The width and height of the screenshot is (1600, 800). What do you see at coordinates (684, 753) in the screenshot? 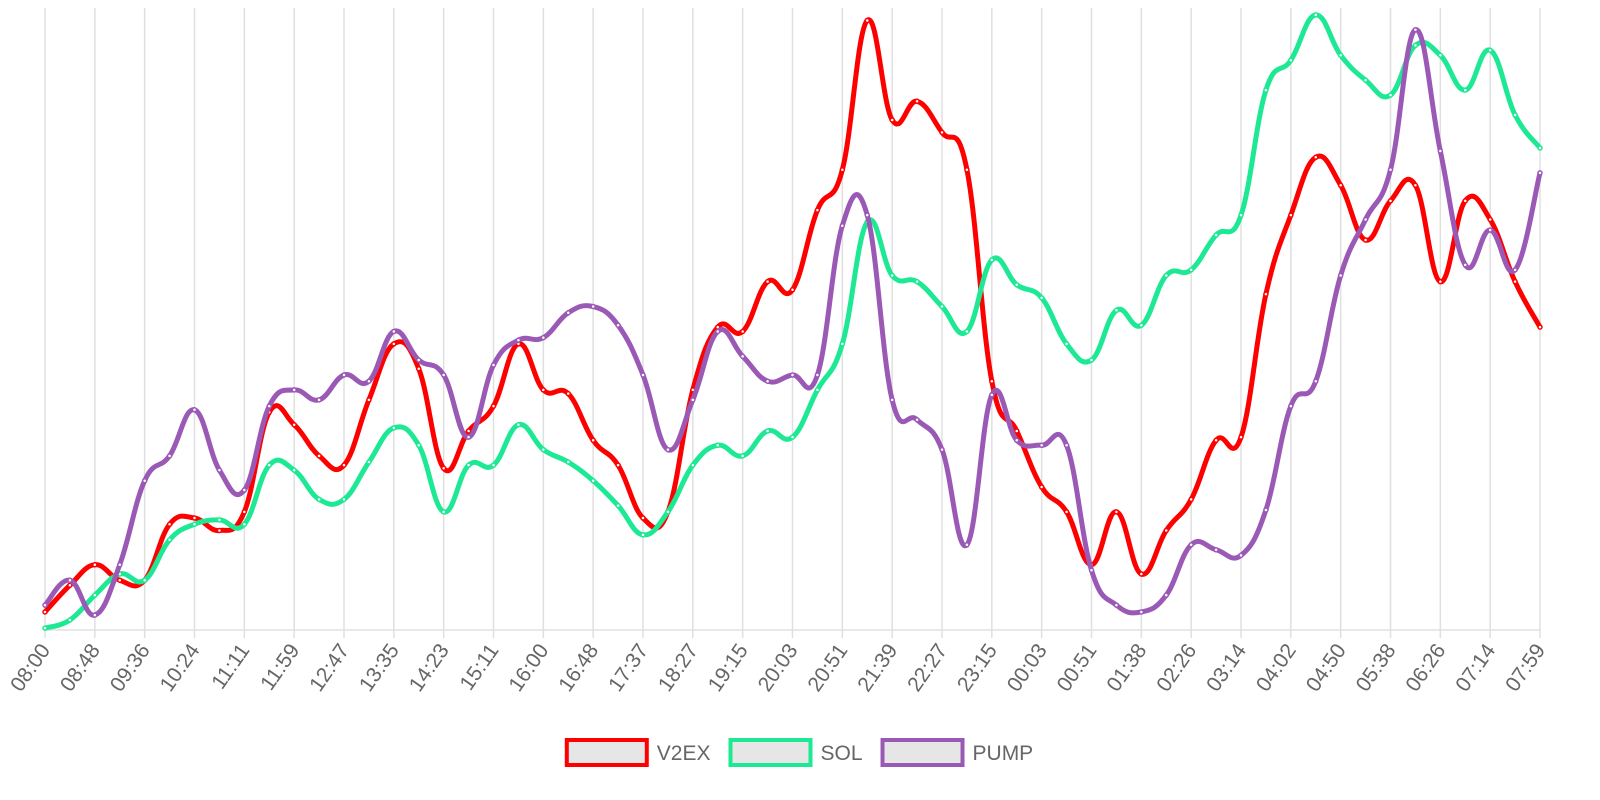
I see `legend-label: V2EX` at bounding box center [684, 753].